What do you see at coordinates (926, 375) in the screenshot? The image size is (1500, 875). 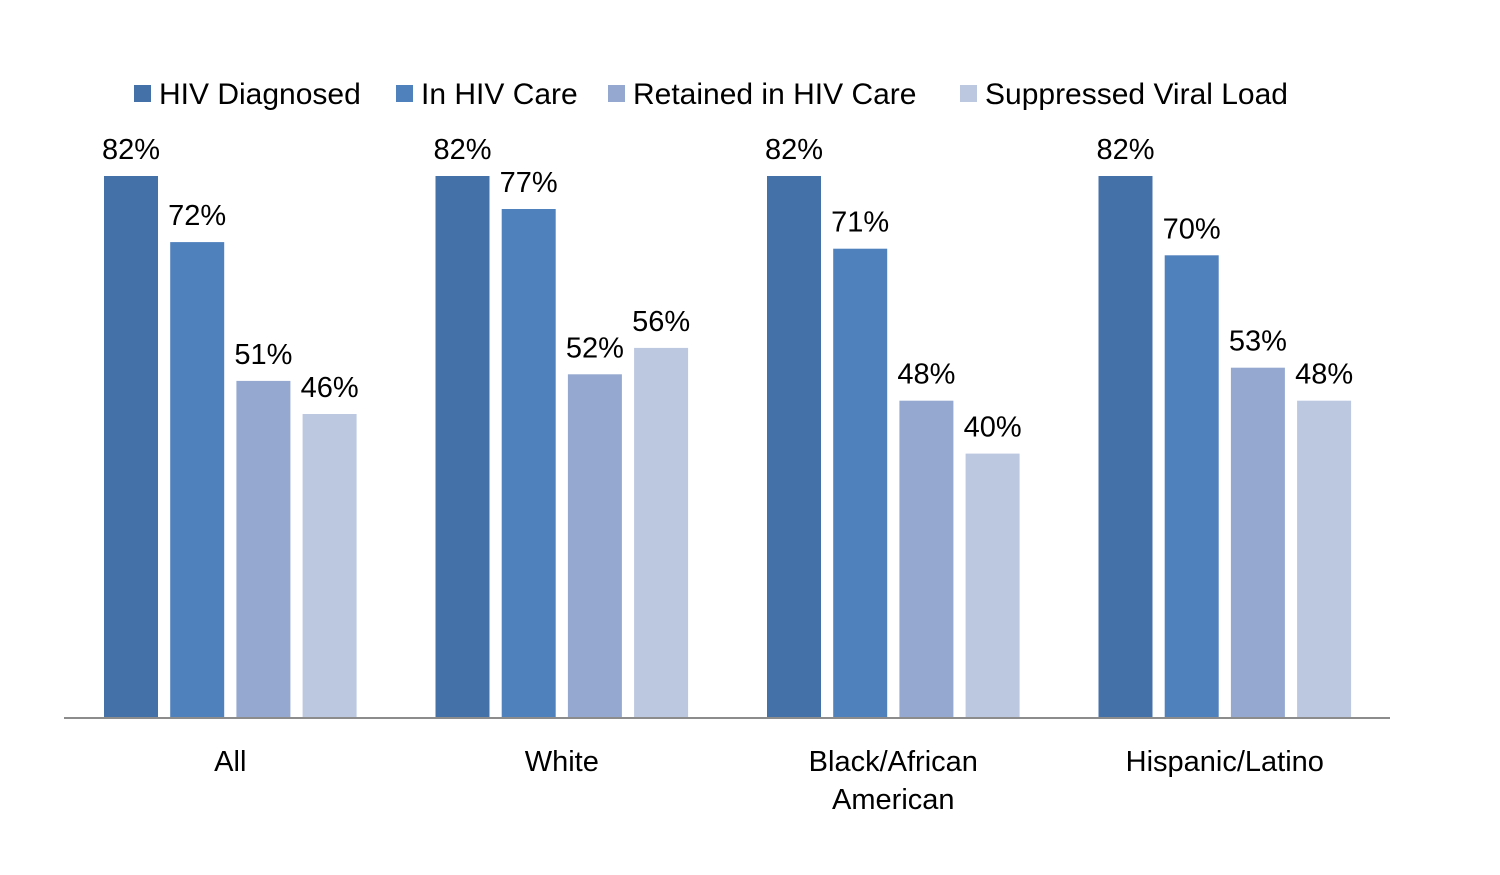 I see `data-label-2-2: 48%` at bounding box center [926, 375].